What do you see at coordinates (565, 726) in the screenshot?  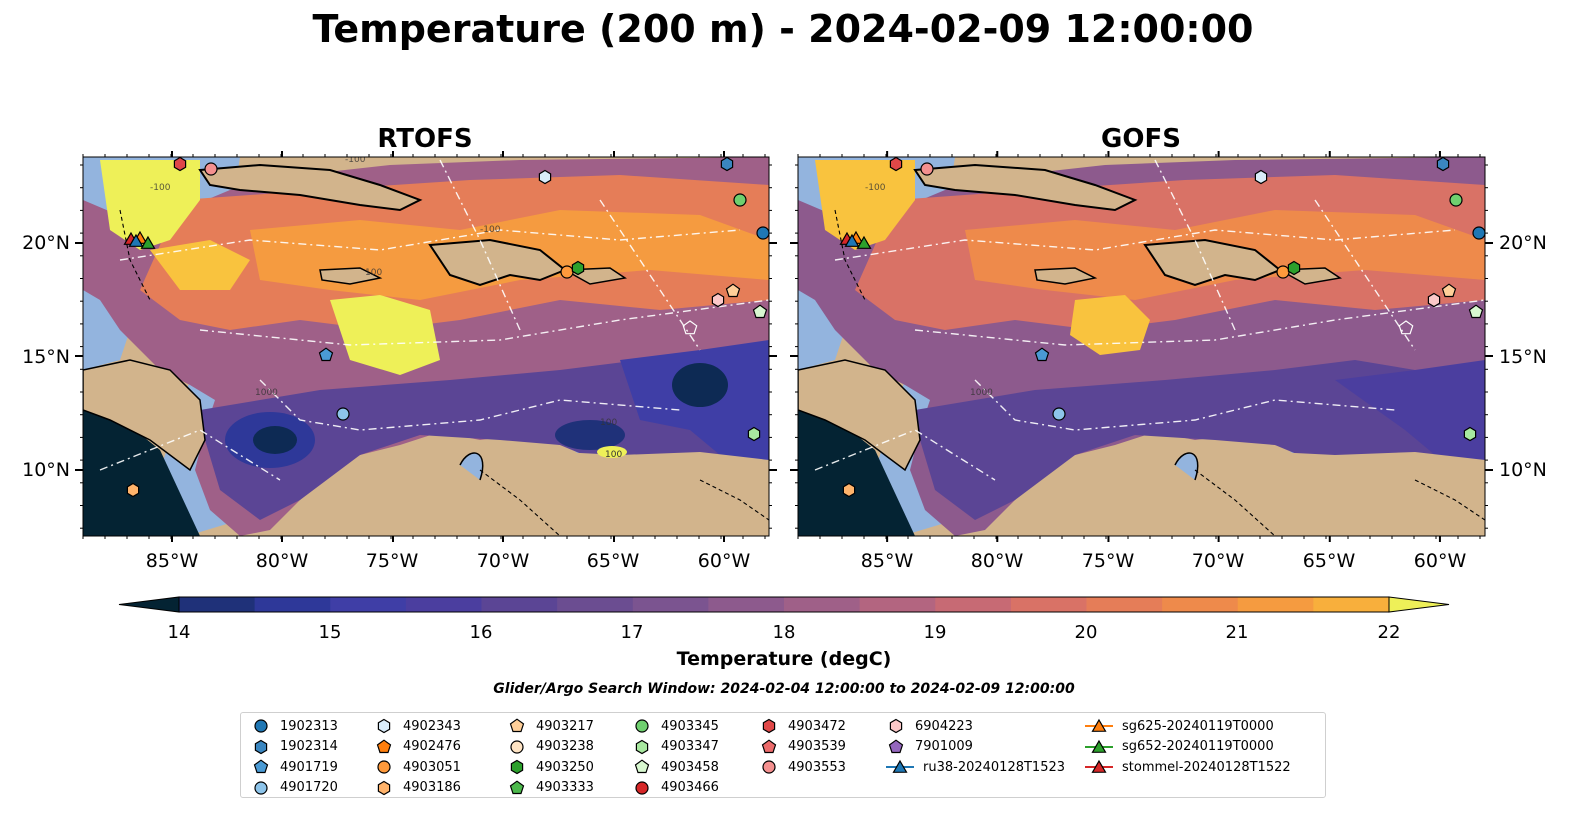 I see `legend-label: 4903217` at bounding box center [565, 726].